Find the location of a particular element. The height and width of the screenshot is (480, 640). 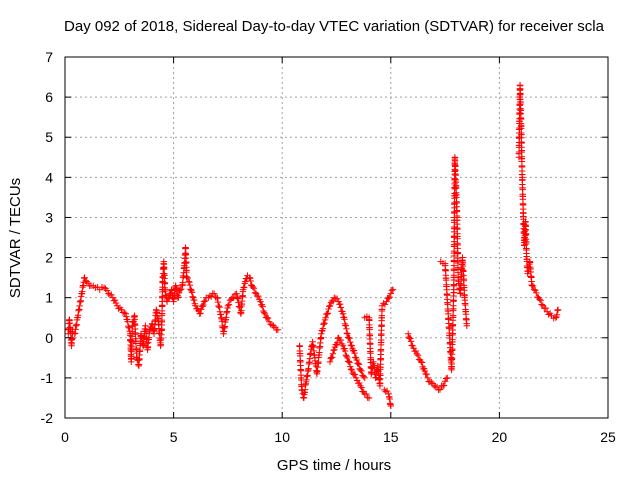

y-tick-label: 0 is located at coordinates (49, 338).